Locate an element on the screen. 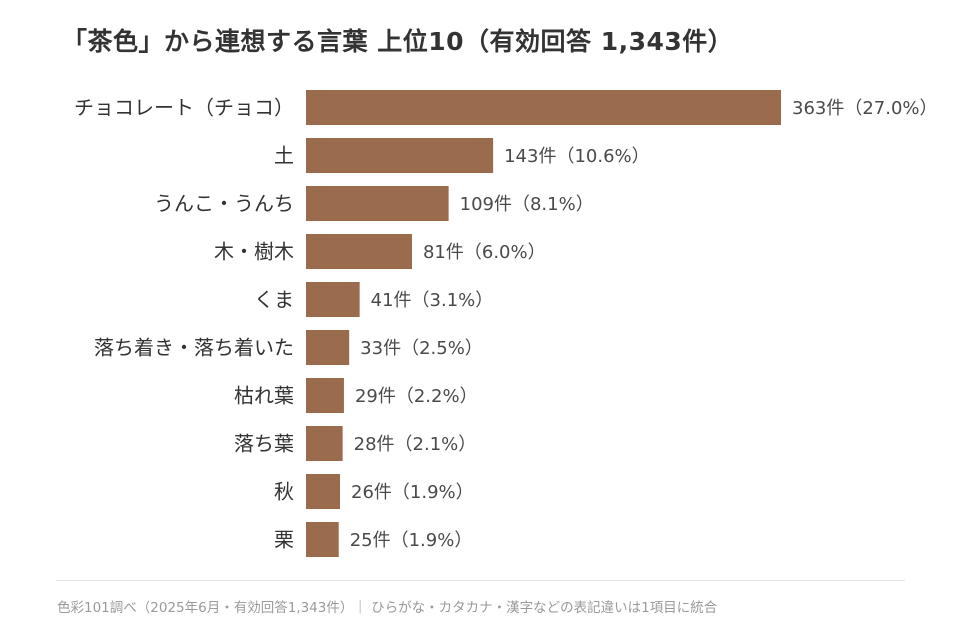 The image size is (960, 640). value-label: 41件（3.1%） is located at coordinates (432, 300).